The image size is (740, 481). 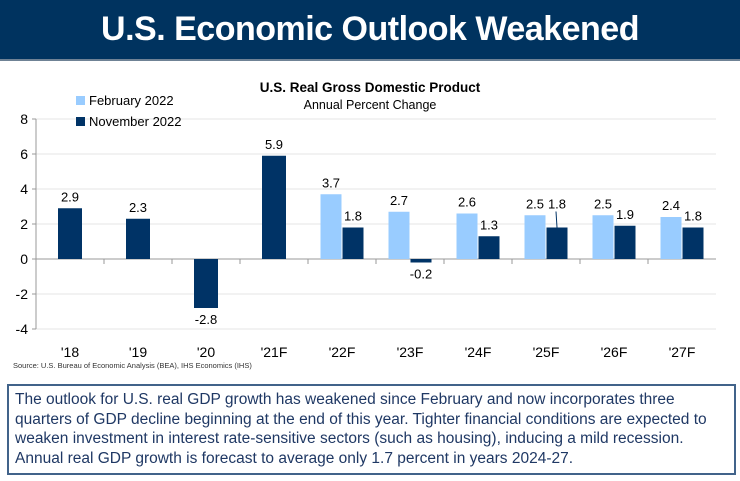 What do you see at coordinates (24, 224) in the screenshot?
I see `y-tick-label: 2` at bounding box center [24, 224].